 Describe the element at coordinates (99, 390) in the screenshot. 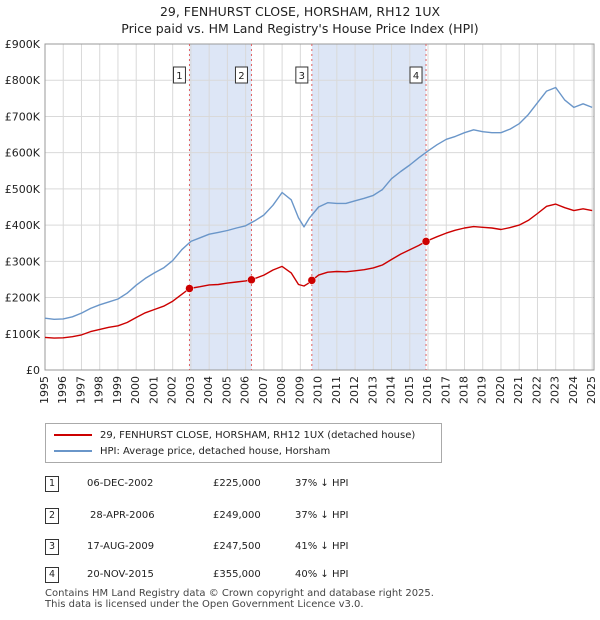

I see `x-tick-label: 1998` at that location.